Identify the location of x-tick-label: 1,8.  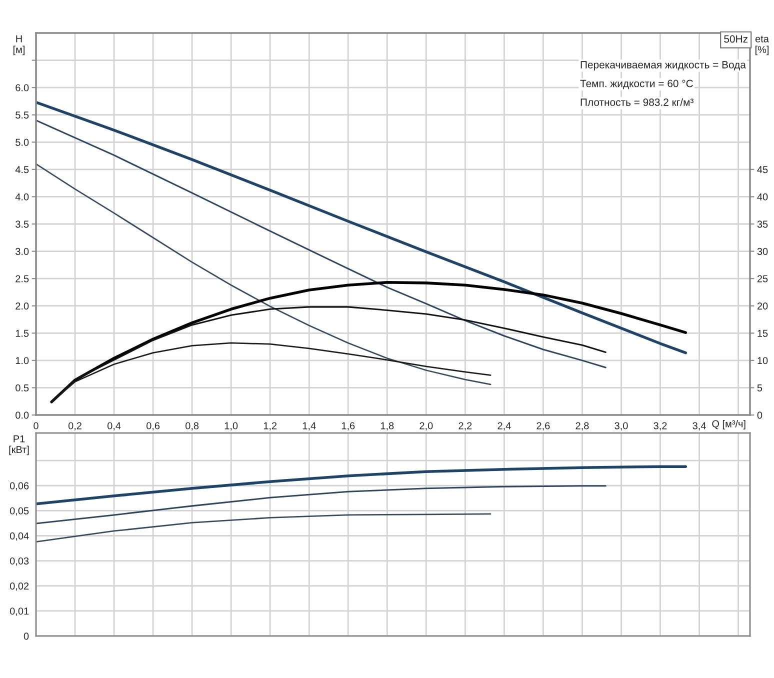
(387, 426).